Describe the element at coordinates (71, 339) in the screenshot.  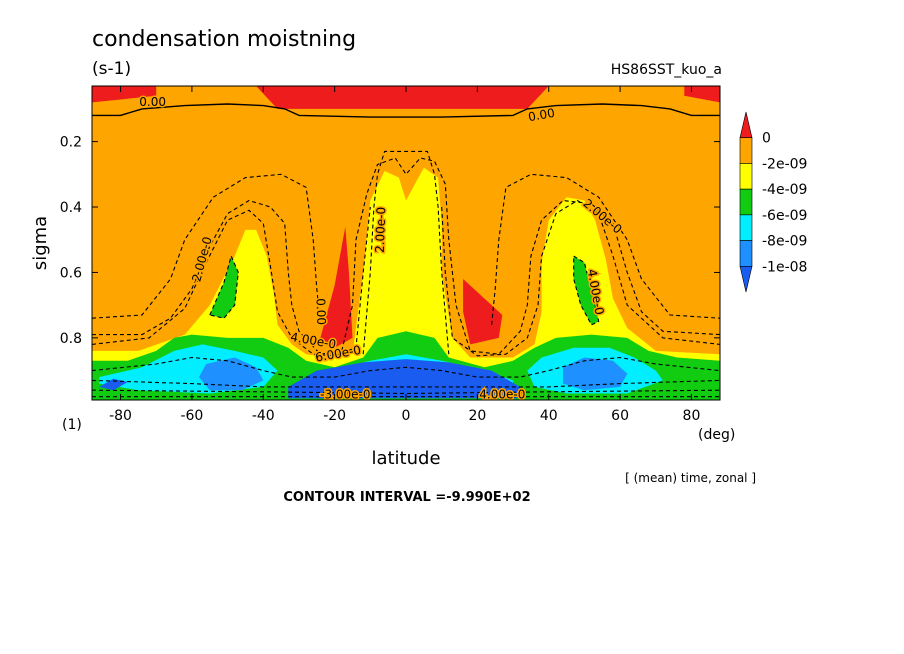
I see `y-tick-label: 0.8` at that location.